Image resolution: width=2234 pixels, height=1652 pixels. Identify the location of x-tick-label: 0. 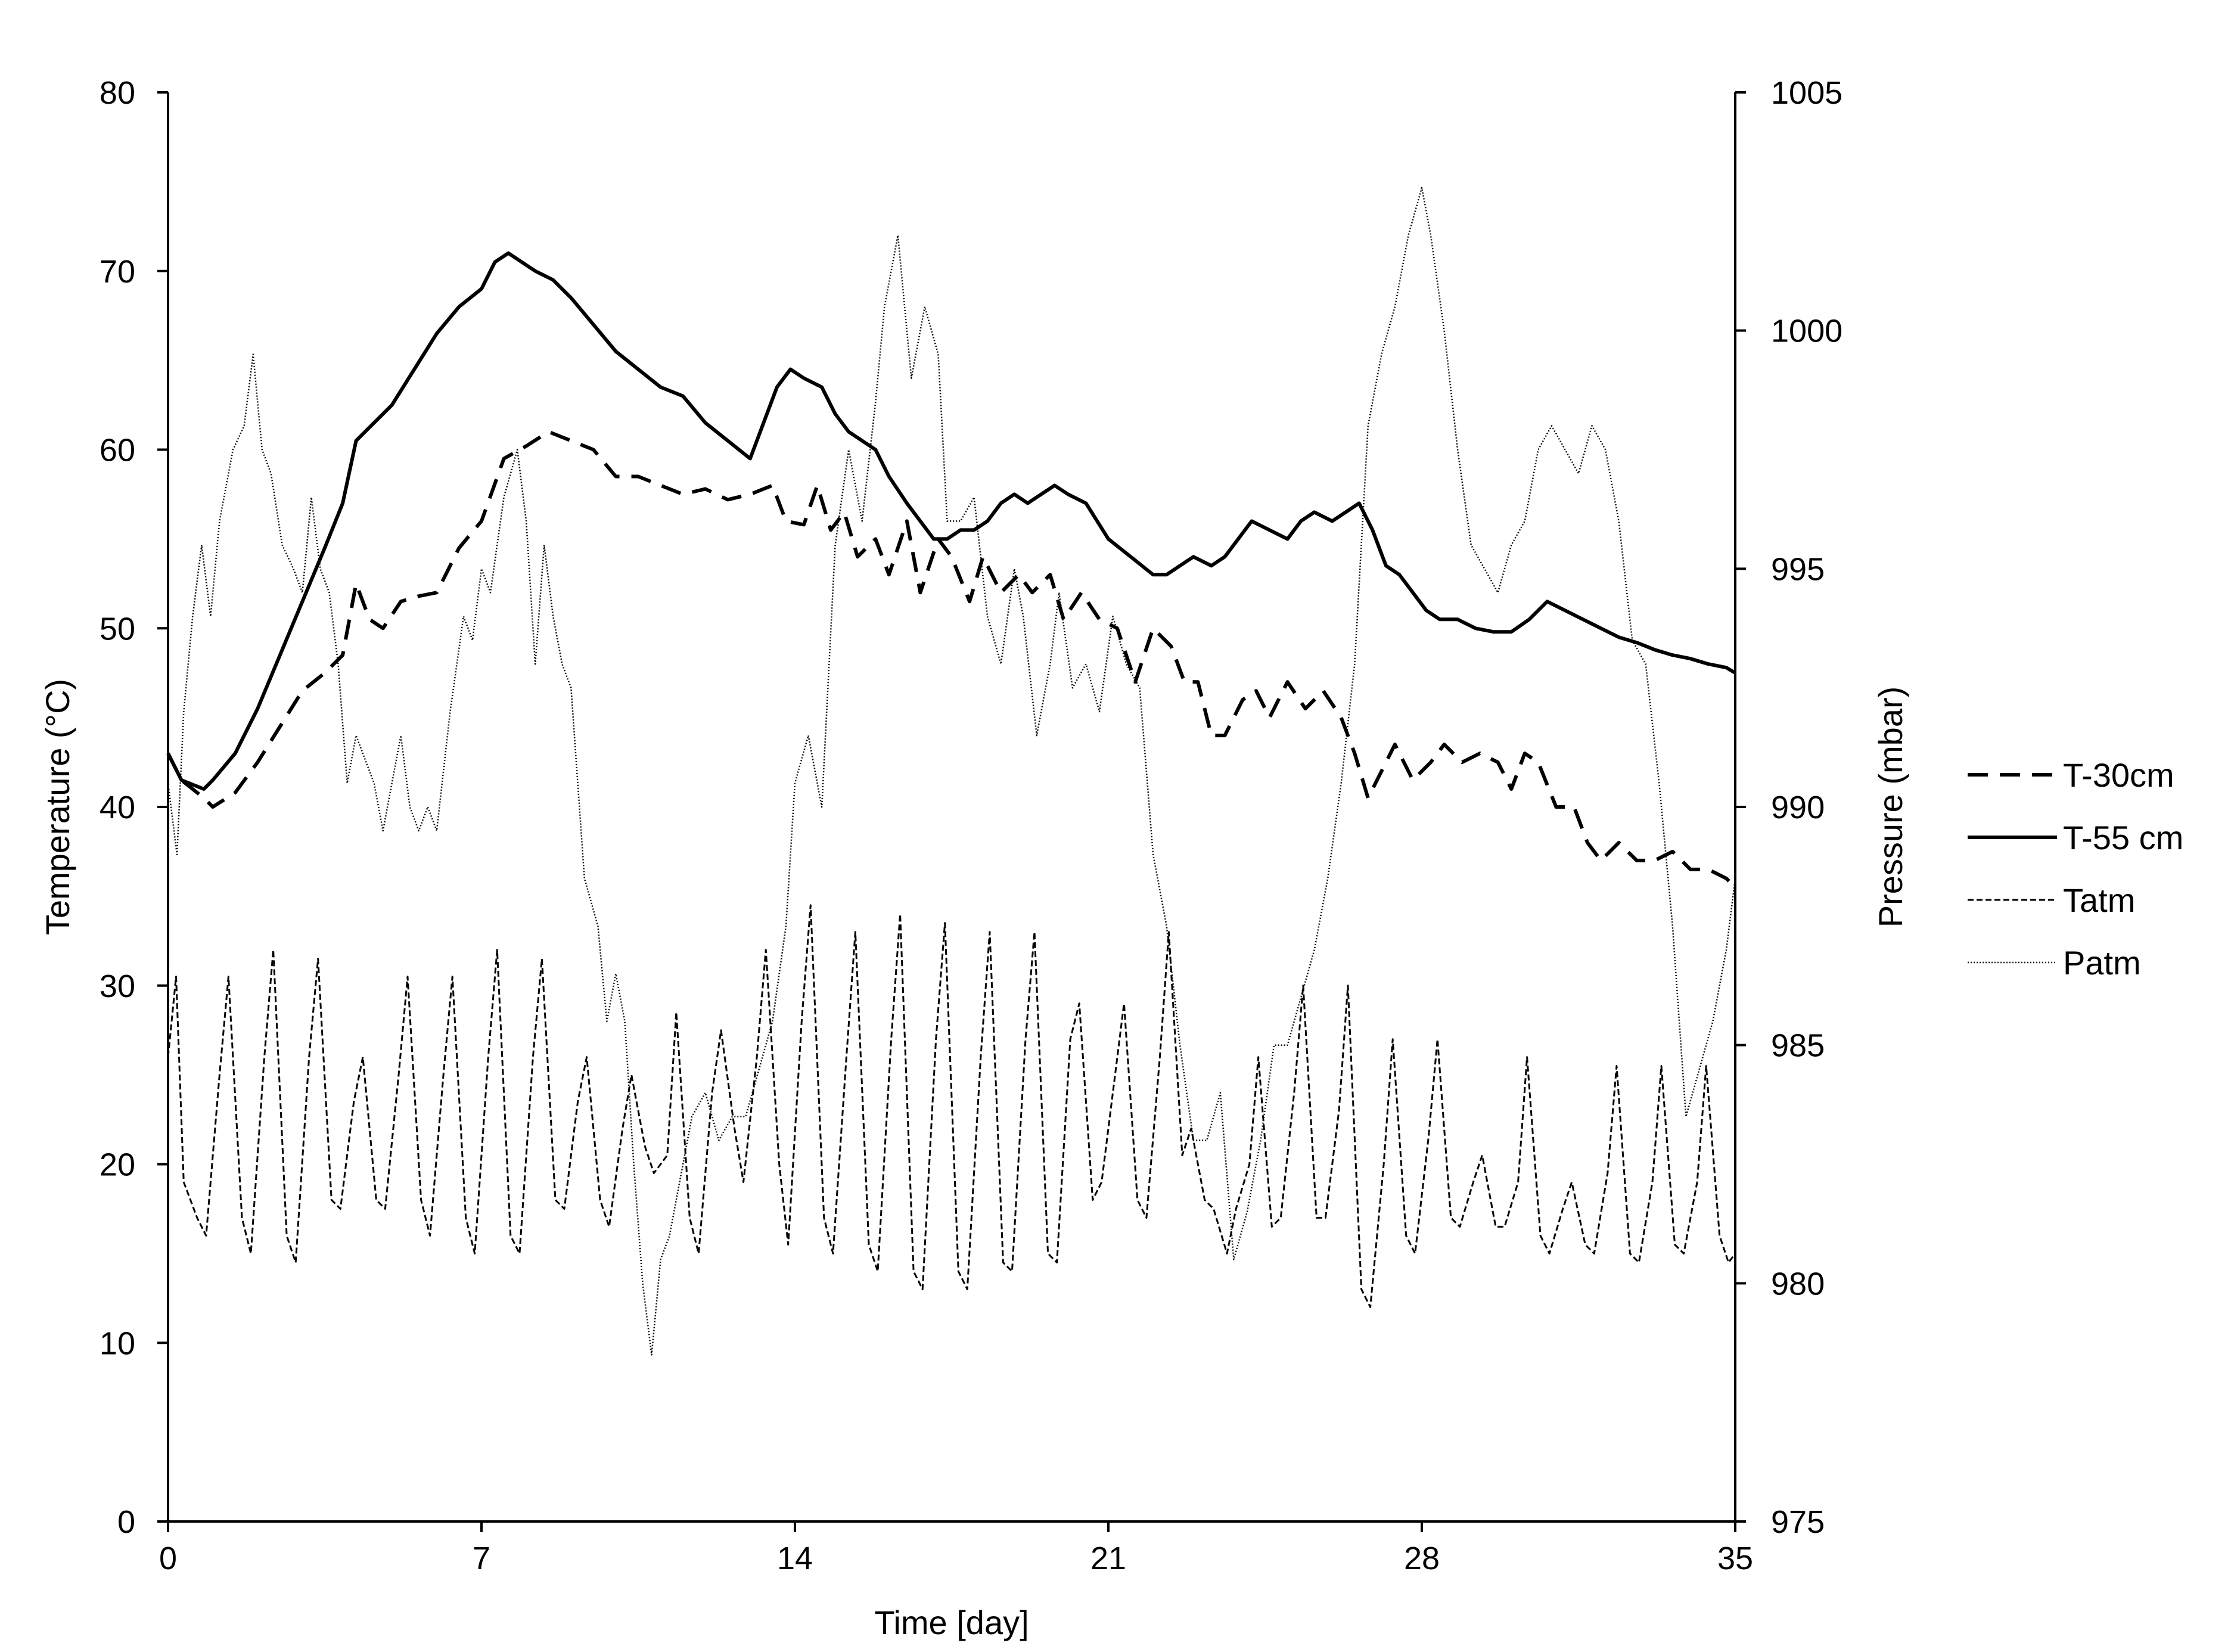
(168, 1558).